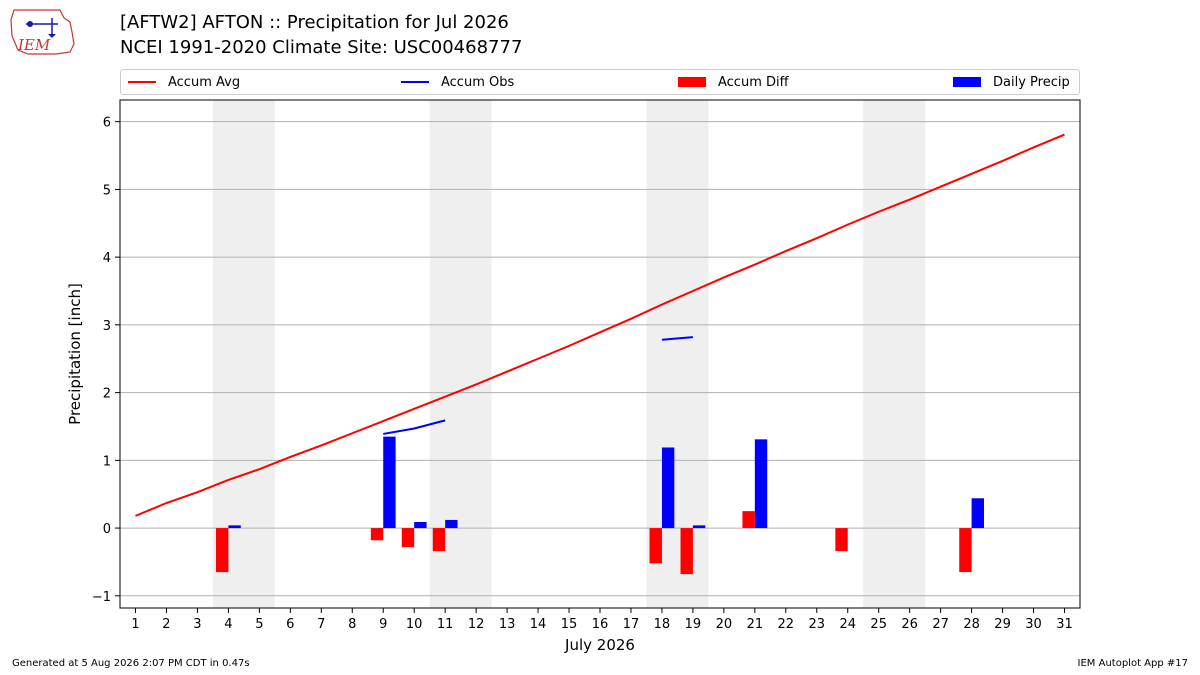 This screenshot has height=675, width=1200. Describe the element at coordinates (259, 624) in the screenshot. I see `x-tick-label: 5` at that location.